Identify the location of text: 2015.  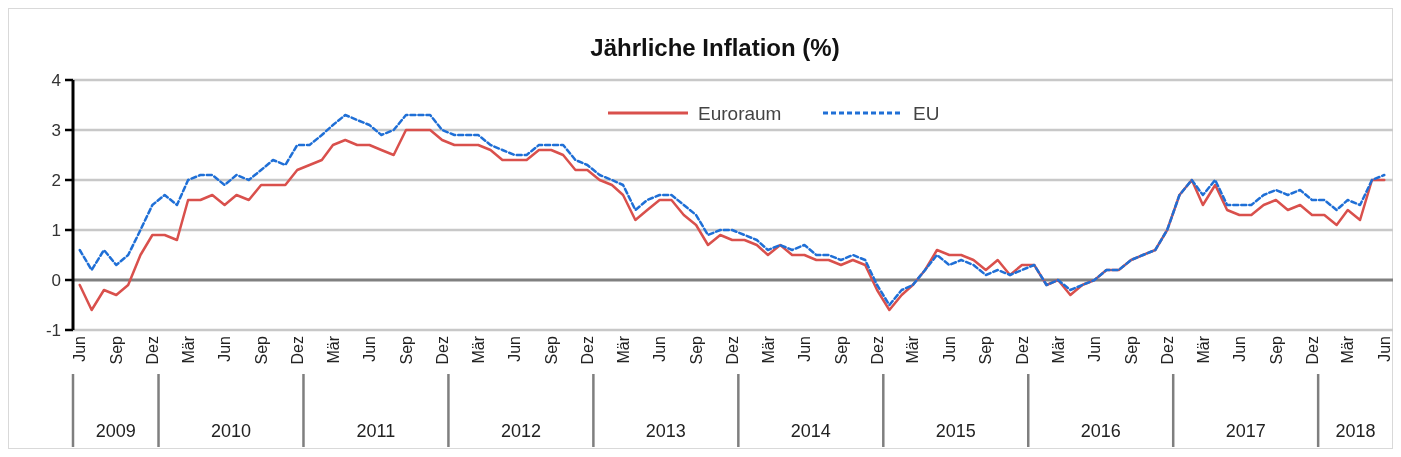
(955, 431).